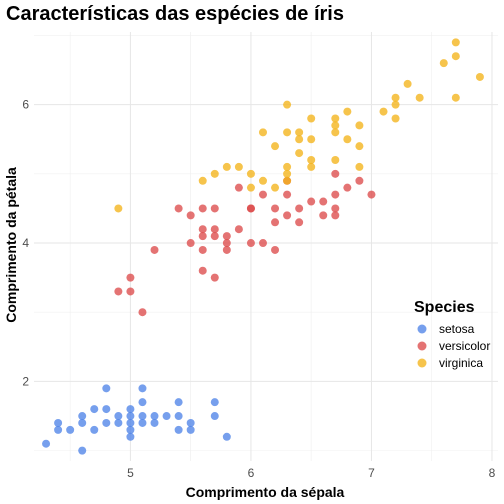 This screenshot has width=504, height=504. What do you see at coordinates (422, 329) in the screenshot?
I see `legend-key-setosa` at bounding box center [422, 329].